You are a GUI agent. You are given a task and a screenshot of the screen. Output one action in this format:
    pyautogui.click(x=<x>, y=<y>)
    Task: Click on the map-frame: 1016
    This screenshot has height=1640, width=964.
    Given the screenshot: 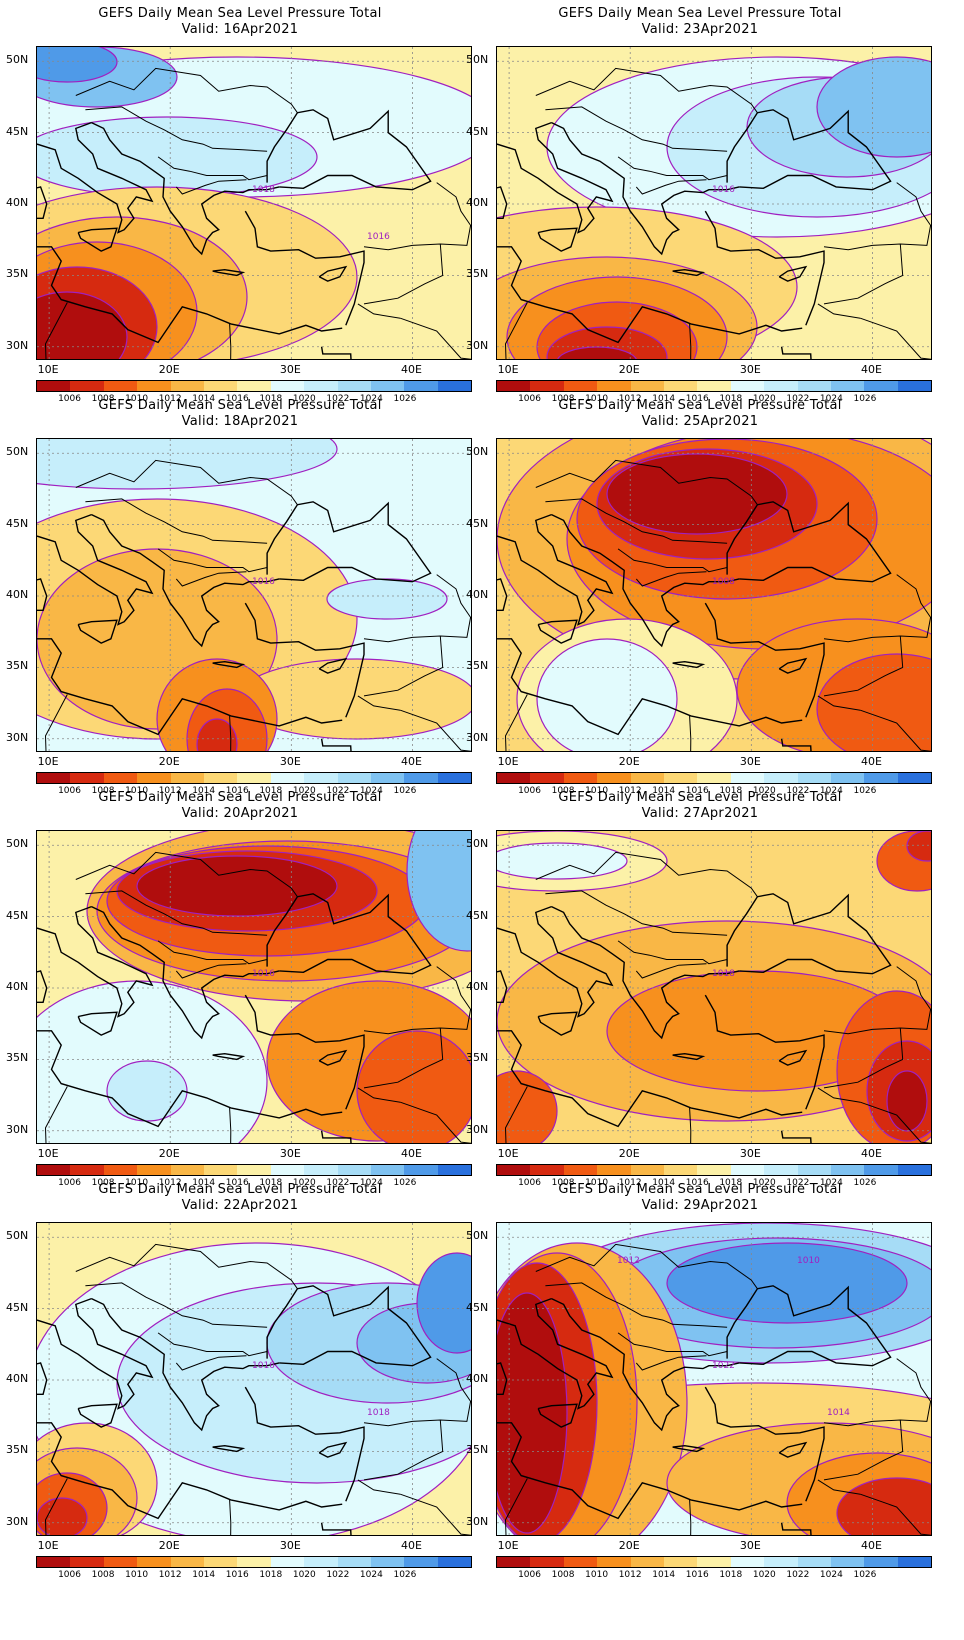 What is the action you would take?
    pyautogui.click(x=254, y=595)
    